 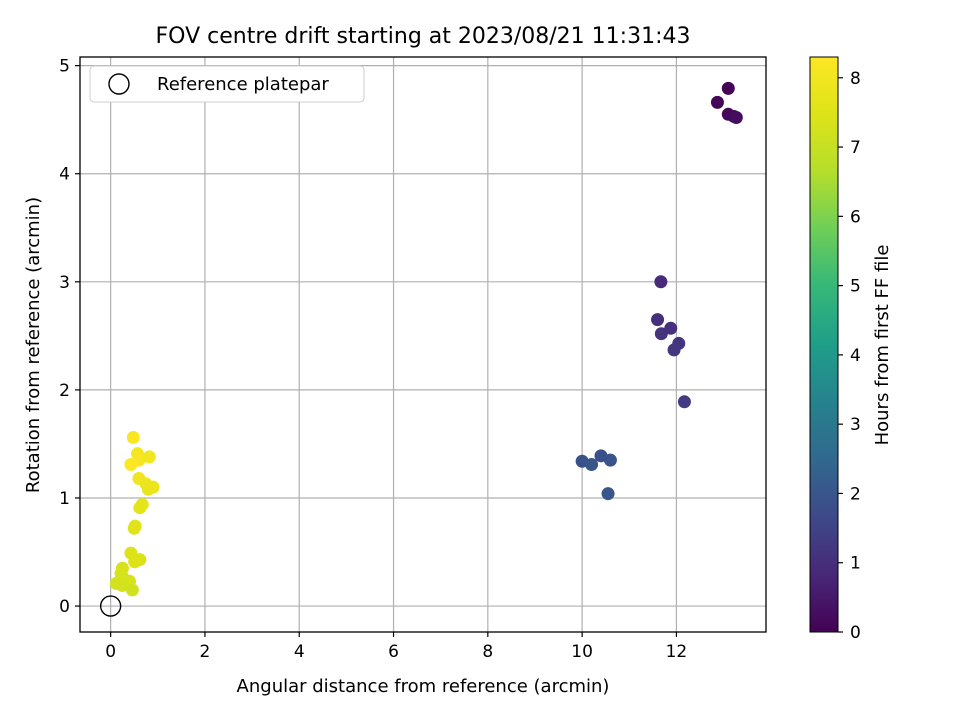 I want to click on legend: Reference platepar, so click(x=227, y=84).